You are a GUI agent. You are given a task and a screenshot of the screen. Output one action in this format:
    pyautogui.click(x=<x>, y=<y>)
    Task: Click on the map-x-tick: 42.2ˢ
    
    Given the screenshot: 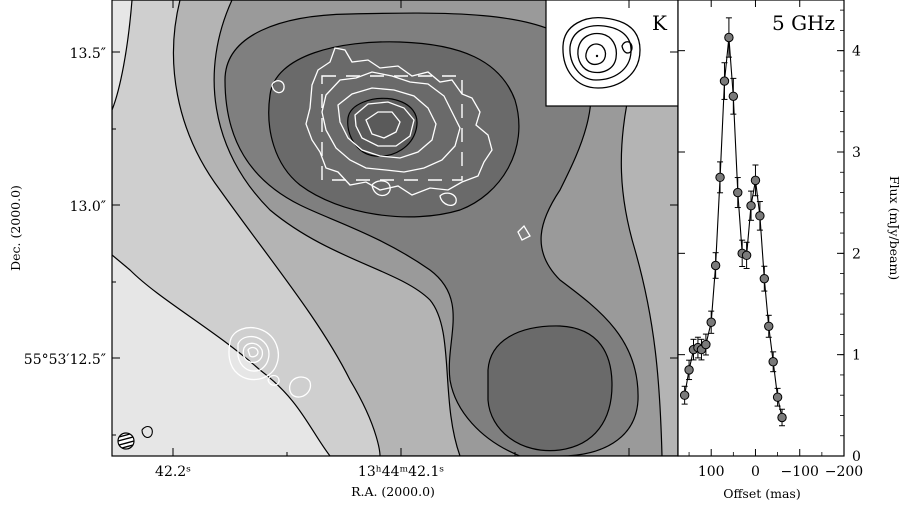 What is the action you would take?
    pyautogui.click(x=173, y=472)
    